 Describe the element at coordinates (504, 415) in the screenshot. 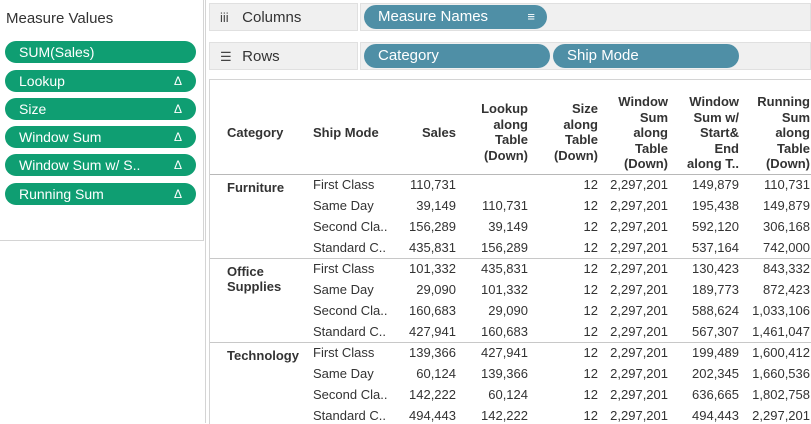

I see `lookup-cell: 142,222` at that location.